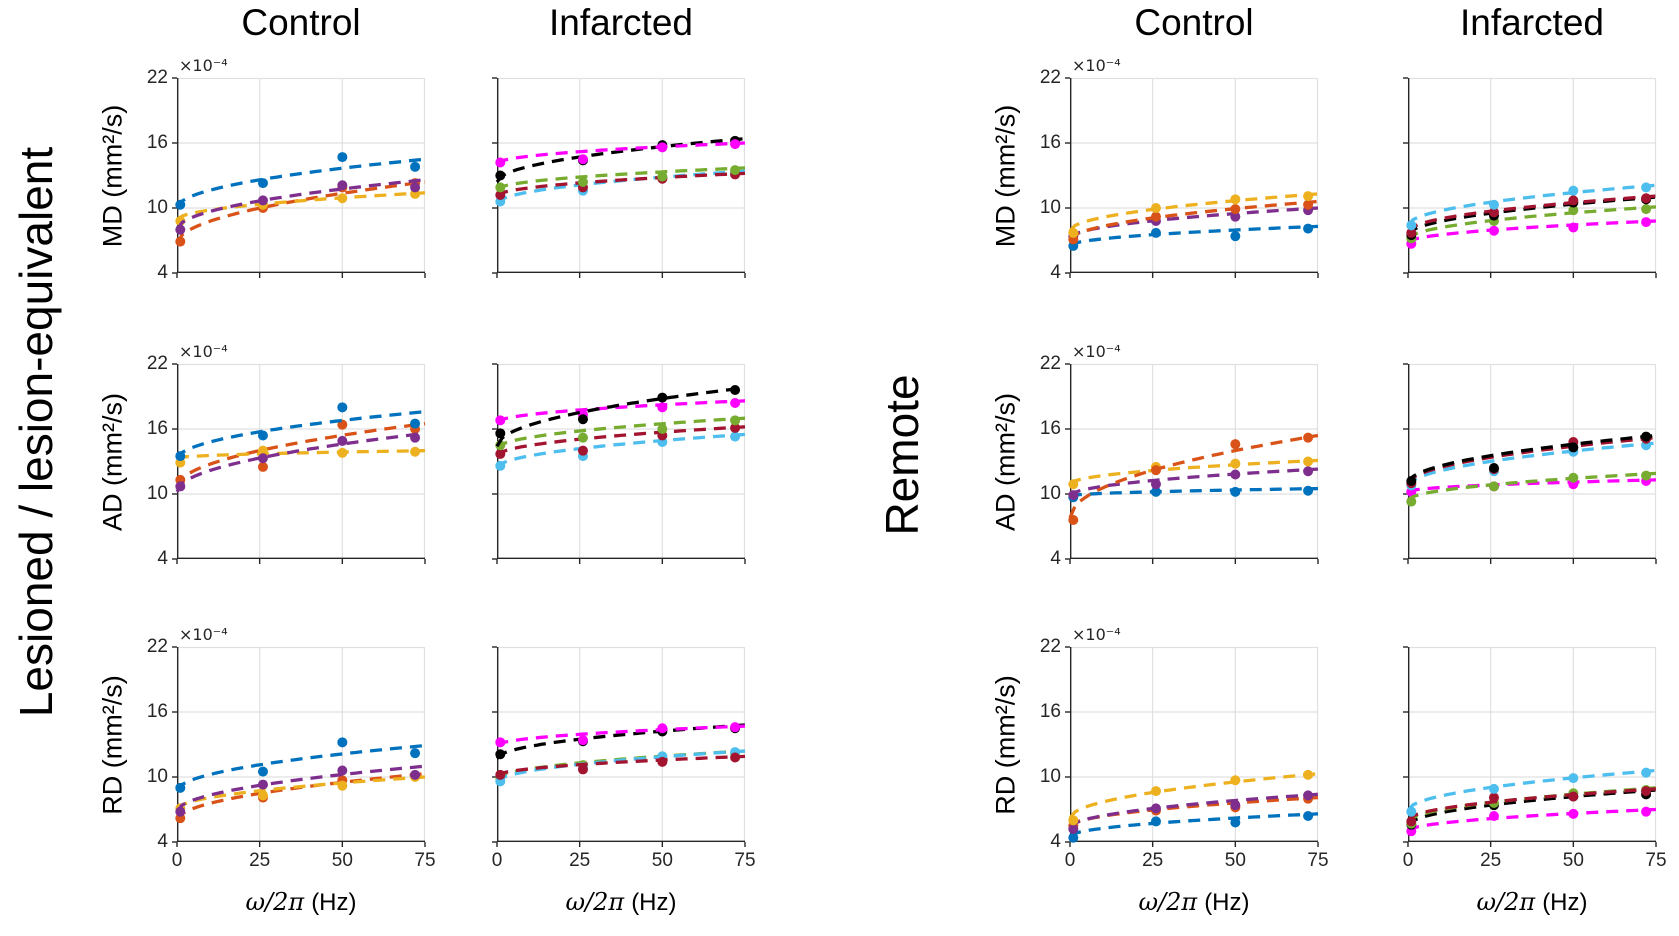 The width and height of the screenshot is (1679, 936). I want to click on plot-lesioned-md-control, so click(299, 177).